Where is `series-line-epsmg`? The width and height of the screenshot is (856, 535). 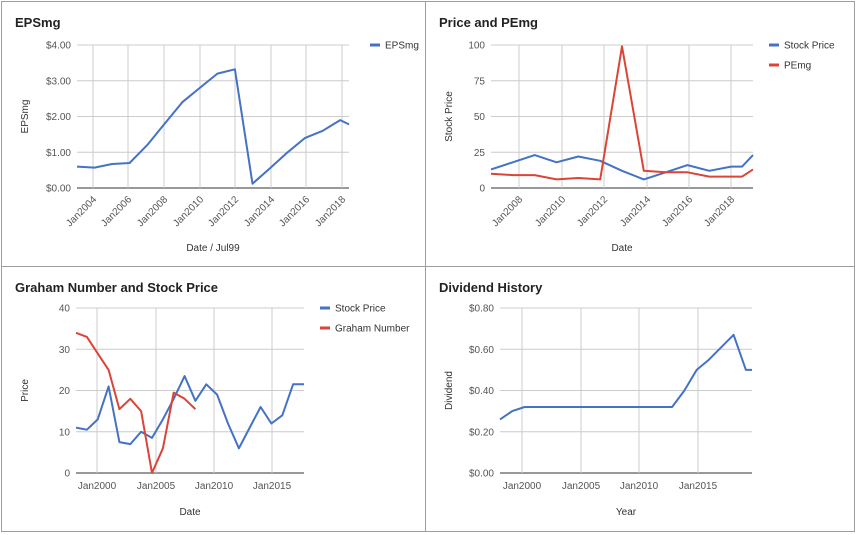 series-line-epsmg is located at coordinates (213, 126).